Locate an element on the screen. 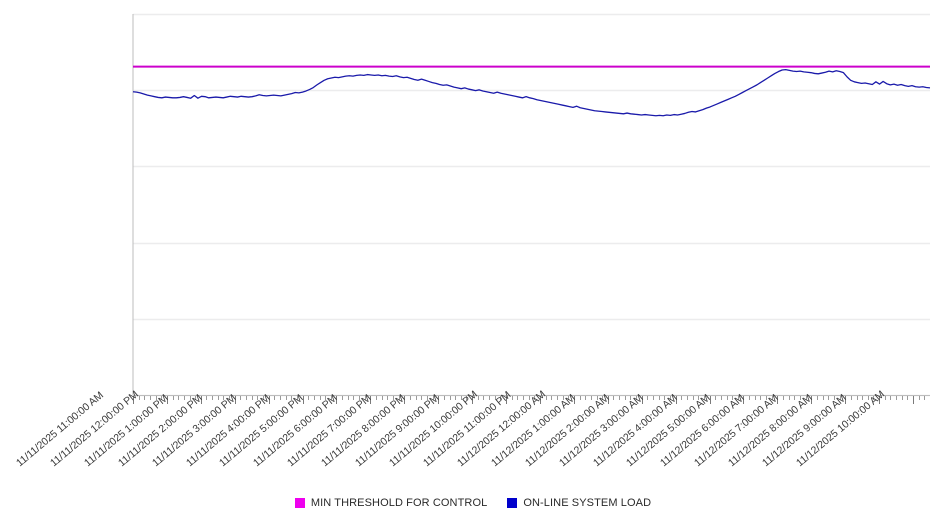 The width and height of the screenshot is (946, 526). x-axis-minor-ticks is located at coordinates (529, 398).